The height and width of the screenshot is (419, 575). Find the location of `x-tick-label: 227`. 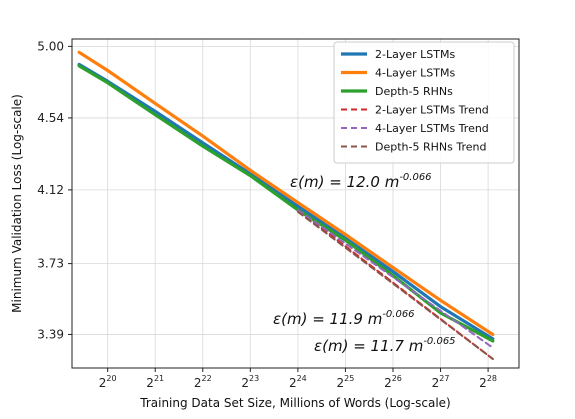

x-tick-label: 227 is located at coordinates (441, 382).